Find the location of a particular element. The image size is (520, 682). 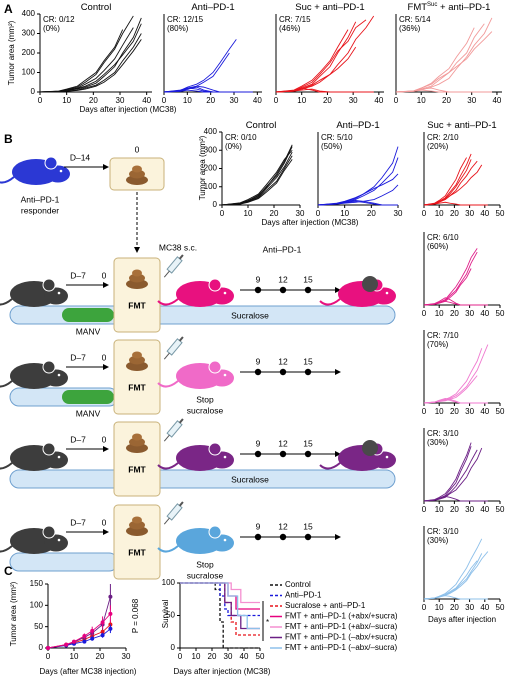

cr-percent: (80%) is located at coordinates (178, 28).